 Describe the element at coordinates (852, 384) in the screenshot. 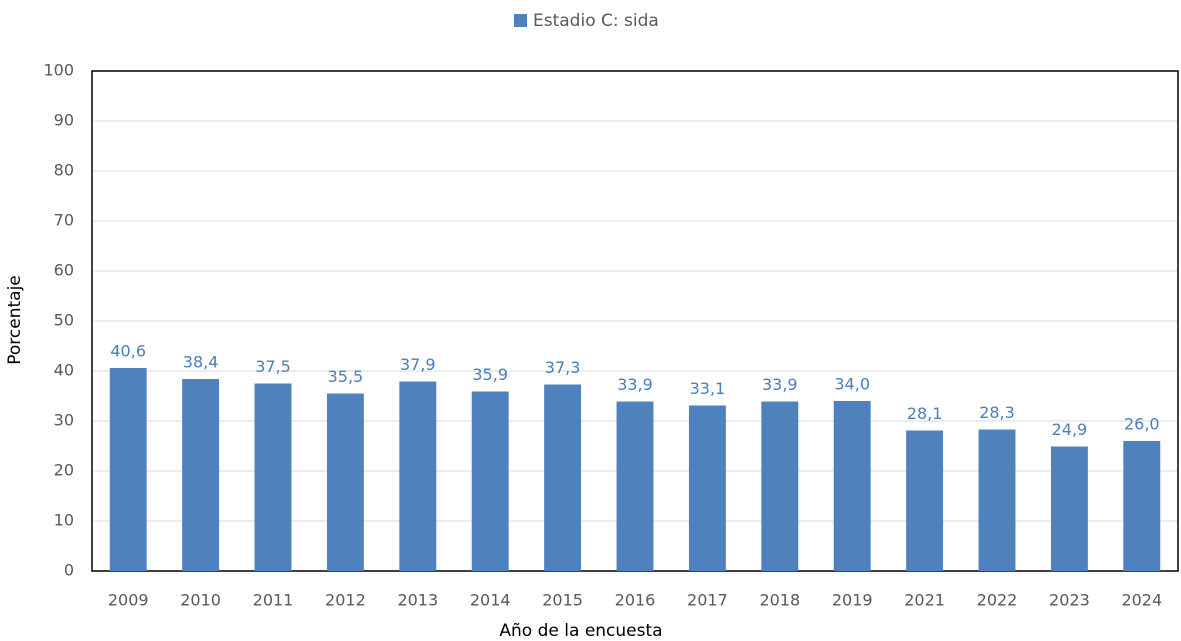

I see `value-label: 34,0` at that location.